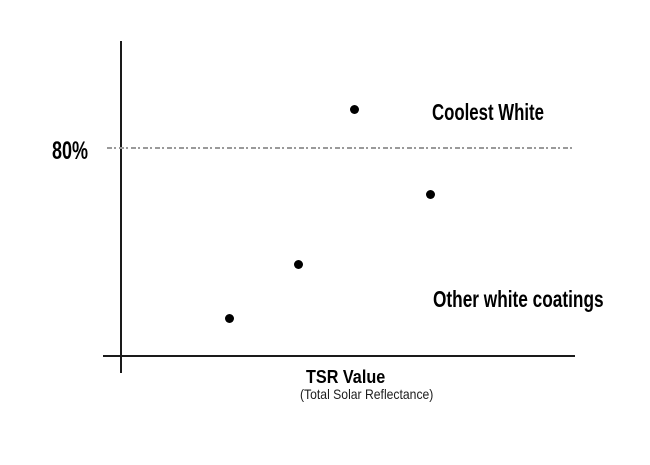 Image resolution: width=650 pixels, height=465 pixels. What do you see at coordinates (367, 394) in the screenshot?
I see `x-axis-subtitle: (Total Solar Reflectance)` at bounding box center [367, 394].